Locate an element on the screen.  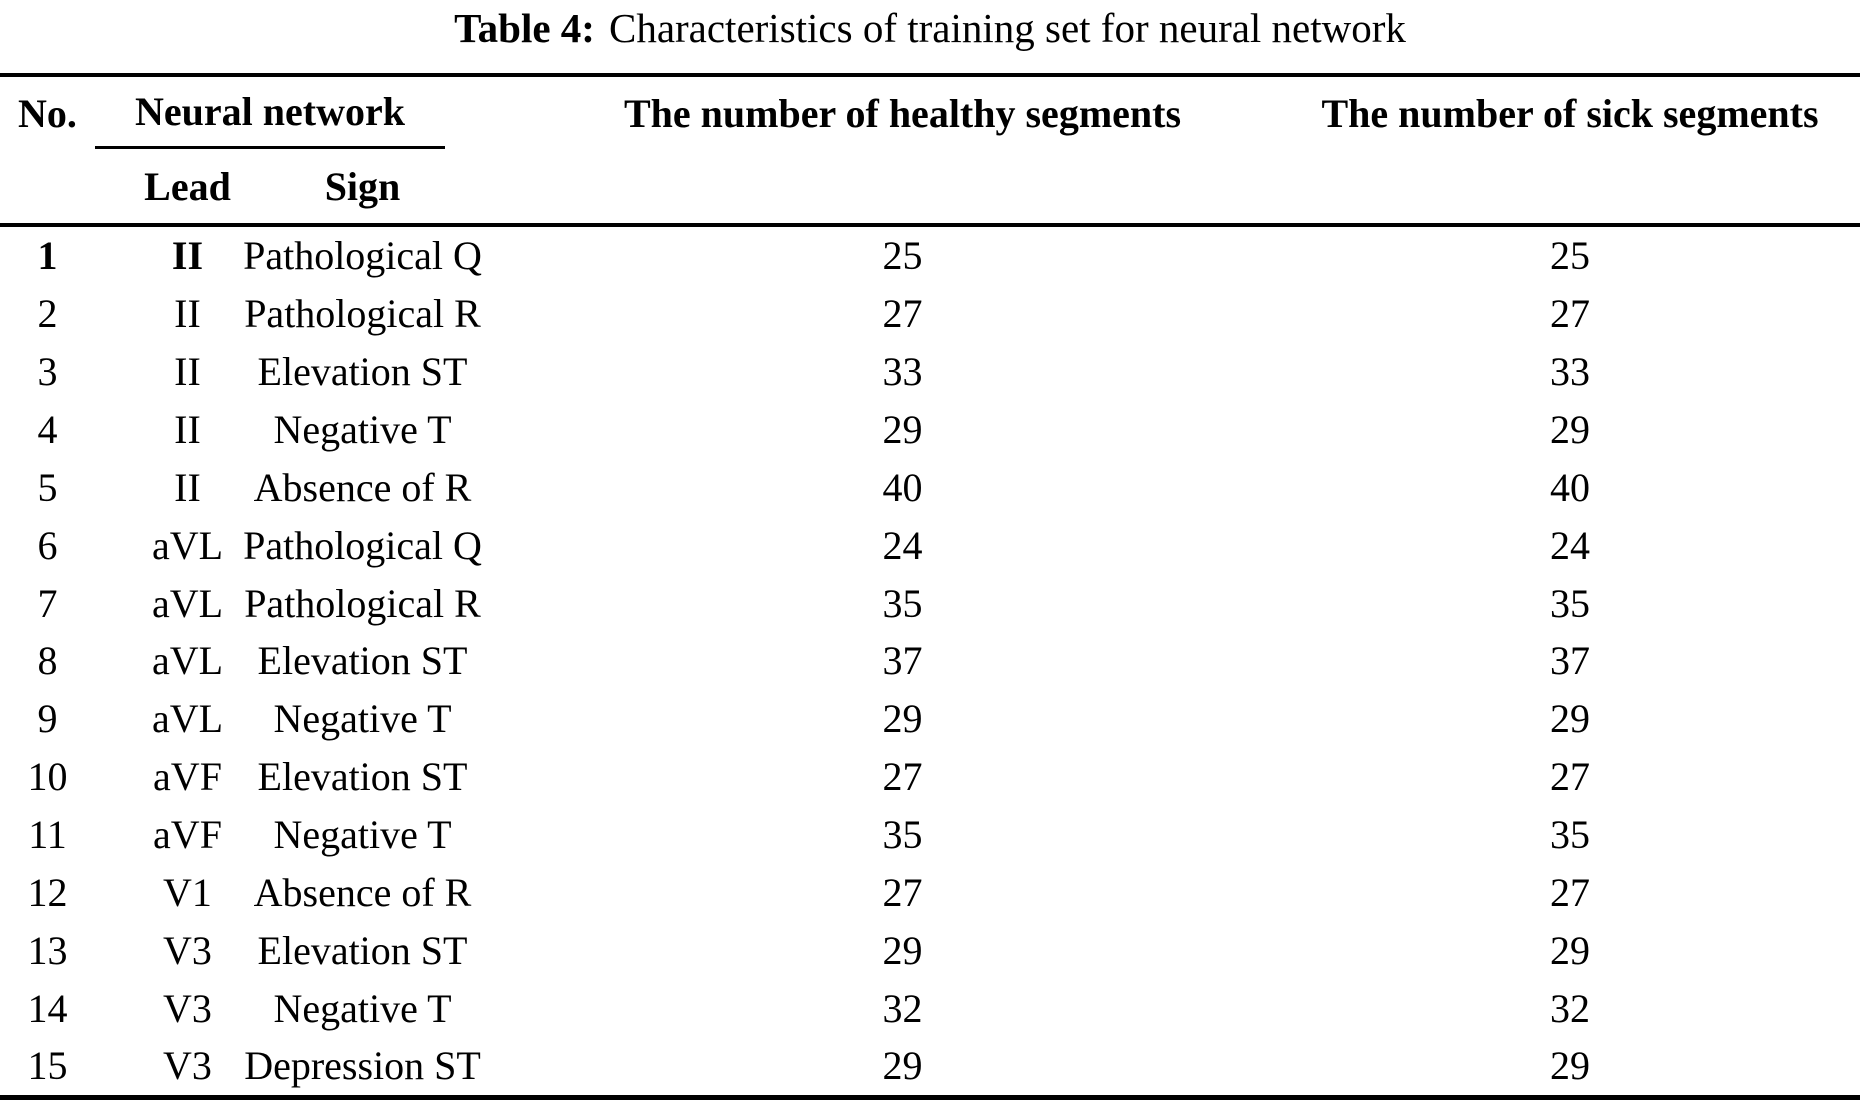
table-row: 15 V3 Depression ST 29 29 is located at coordinates (930, 1066).